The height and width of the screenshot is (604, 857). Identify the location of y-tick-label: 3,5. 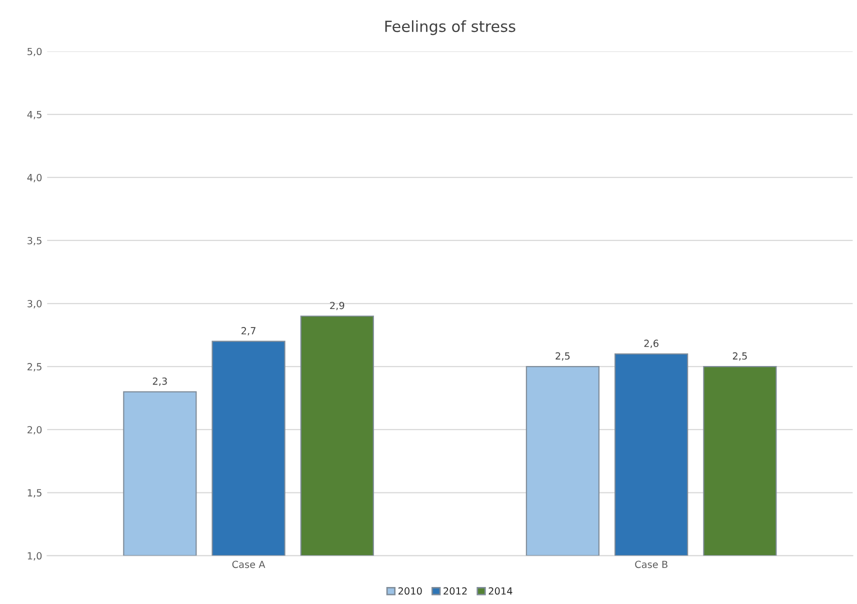
(35, 241).